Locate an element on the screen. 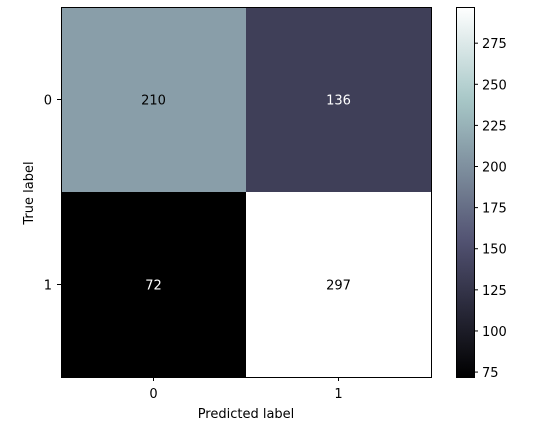  cell-label-0-0: 210 is located at coordinates (153, 101).